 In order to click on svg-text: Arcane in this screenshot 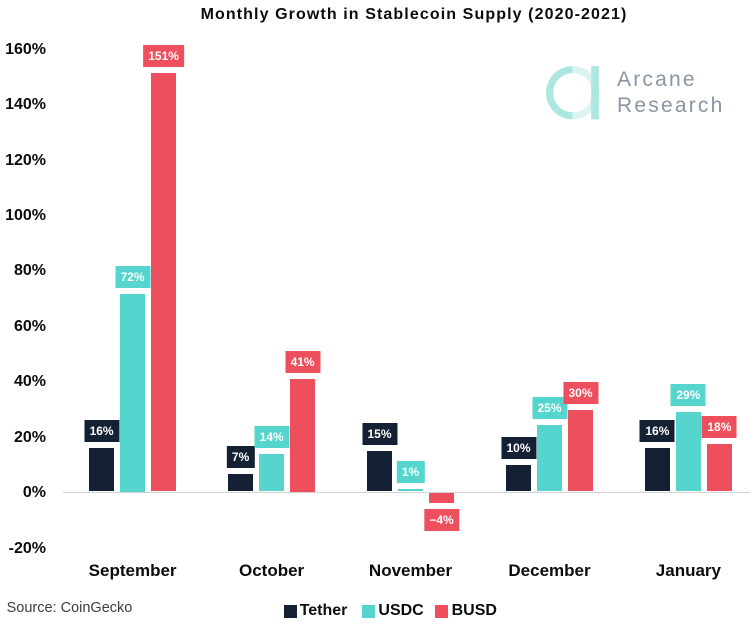, I will do `click(657, 79)`.